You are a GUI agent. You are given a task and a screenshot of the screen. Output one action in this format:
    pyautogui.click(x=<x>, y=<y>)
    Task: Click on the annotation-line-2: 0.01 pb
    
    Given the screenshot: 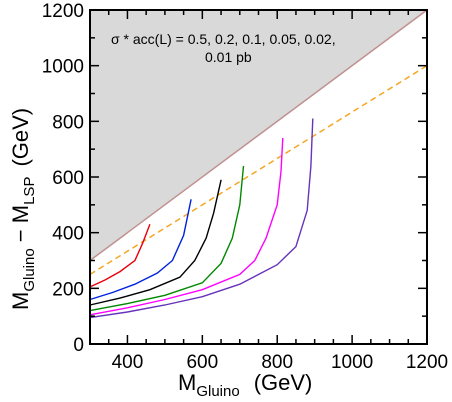 What is the action you would take?
    pyautogui.click(x=228, y=57)
    